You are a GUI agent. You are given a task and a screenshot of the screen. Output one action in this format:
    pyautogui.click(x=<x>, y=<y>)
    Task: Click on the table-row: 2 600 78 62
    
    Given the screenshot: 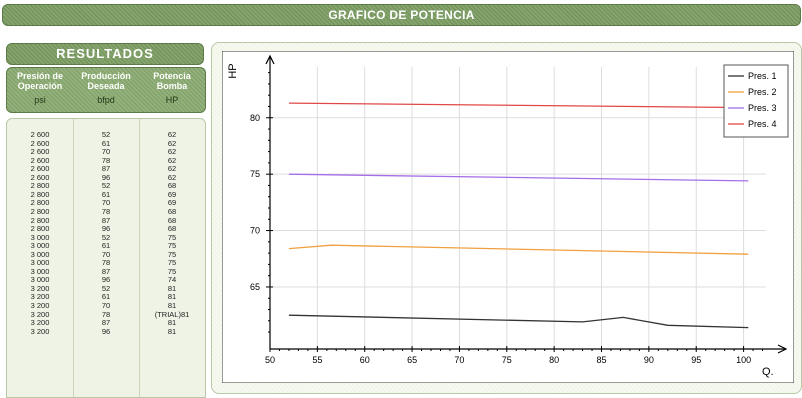 What is the action you would take?
    pyautogui.click(x=106, y=160)
    